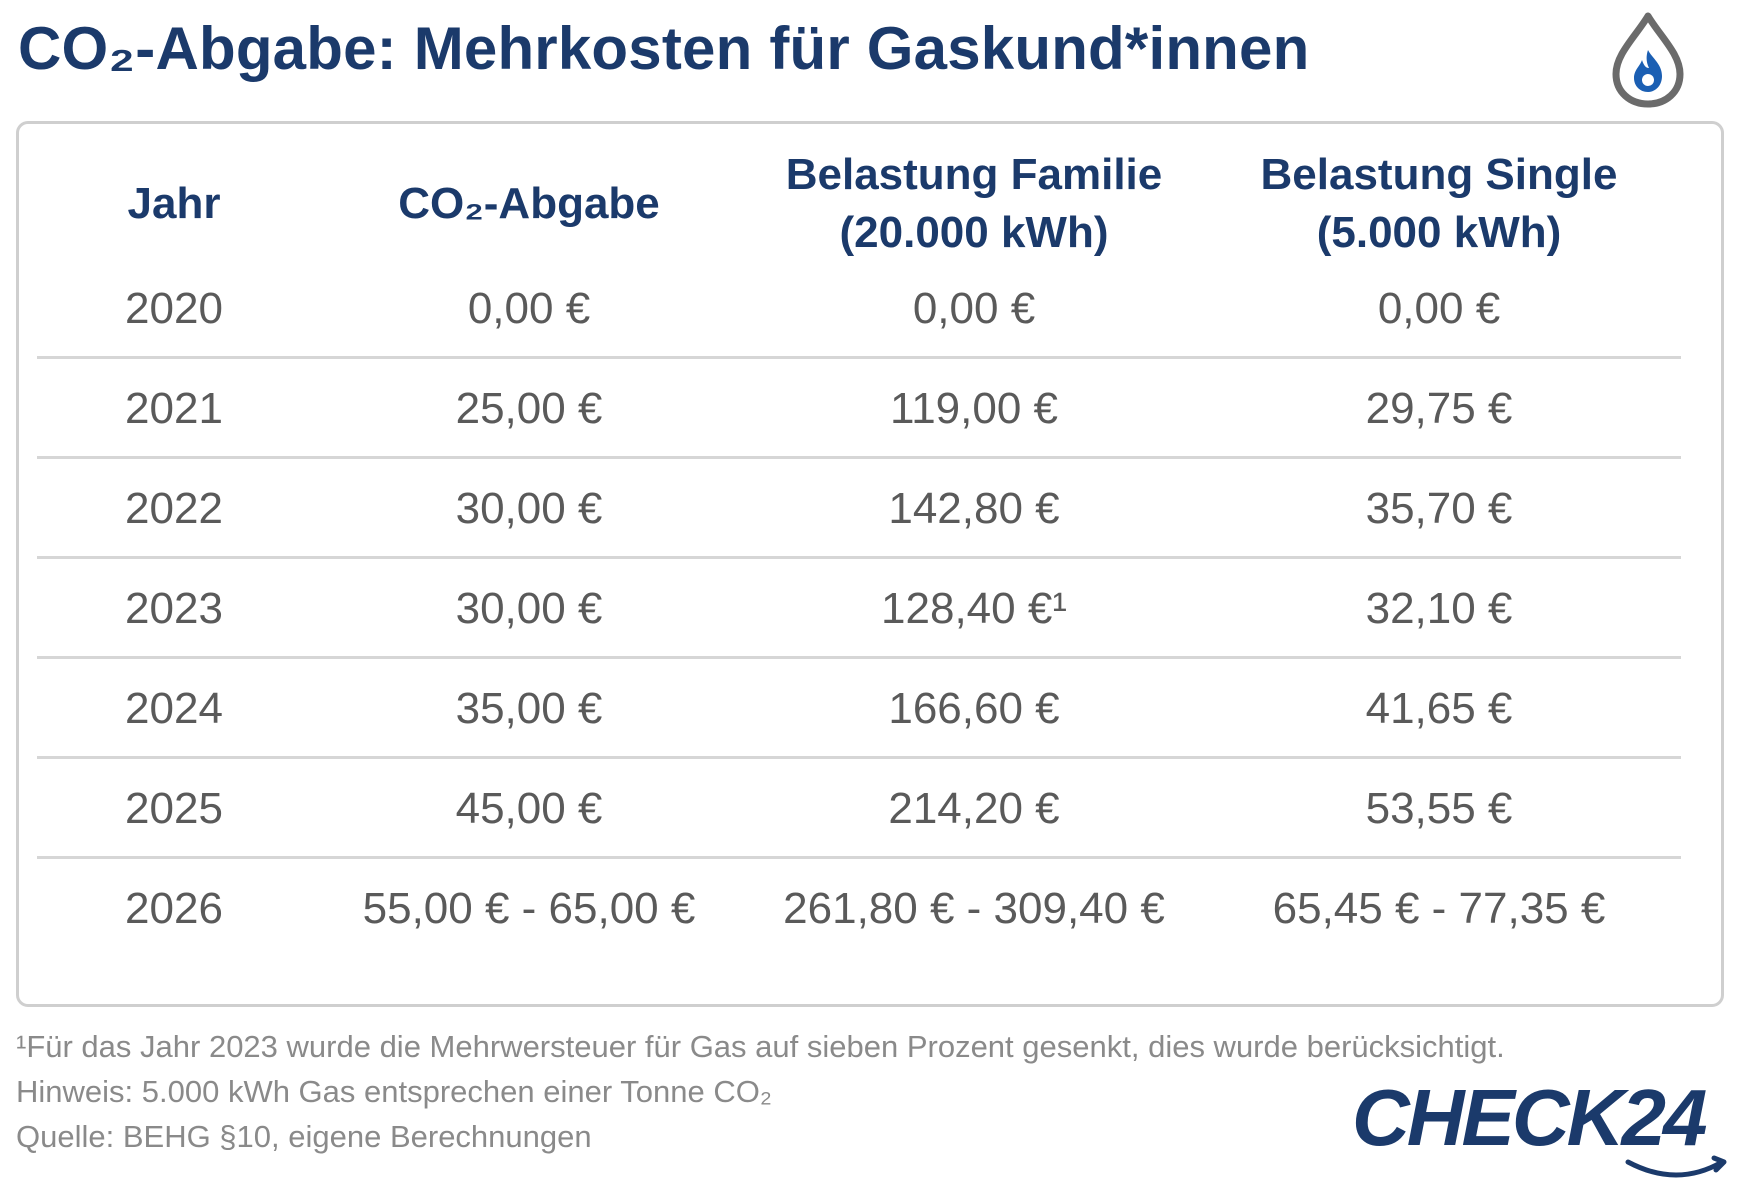 This screenshot has width=1740, height=1189. What do you see at coordinates (974, 232) in the screenshot?
I see `column-header-sublabel: (20.000 kWh)` at bounding box center [974, 232].